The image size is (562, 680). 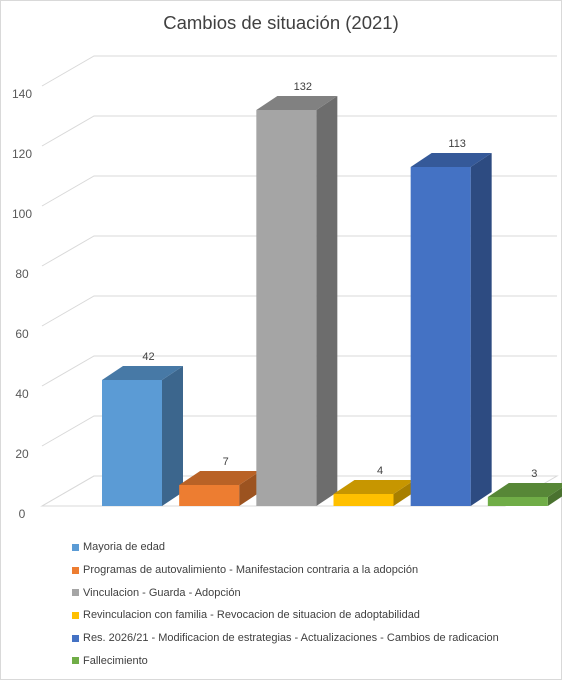 What do you see at coordinates (534, 474) in the screenshot?
I see `data-label: 3` at bounding box center [534, 474].